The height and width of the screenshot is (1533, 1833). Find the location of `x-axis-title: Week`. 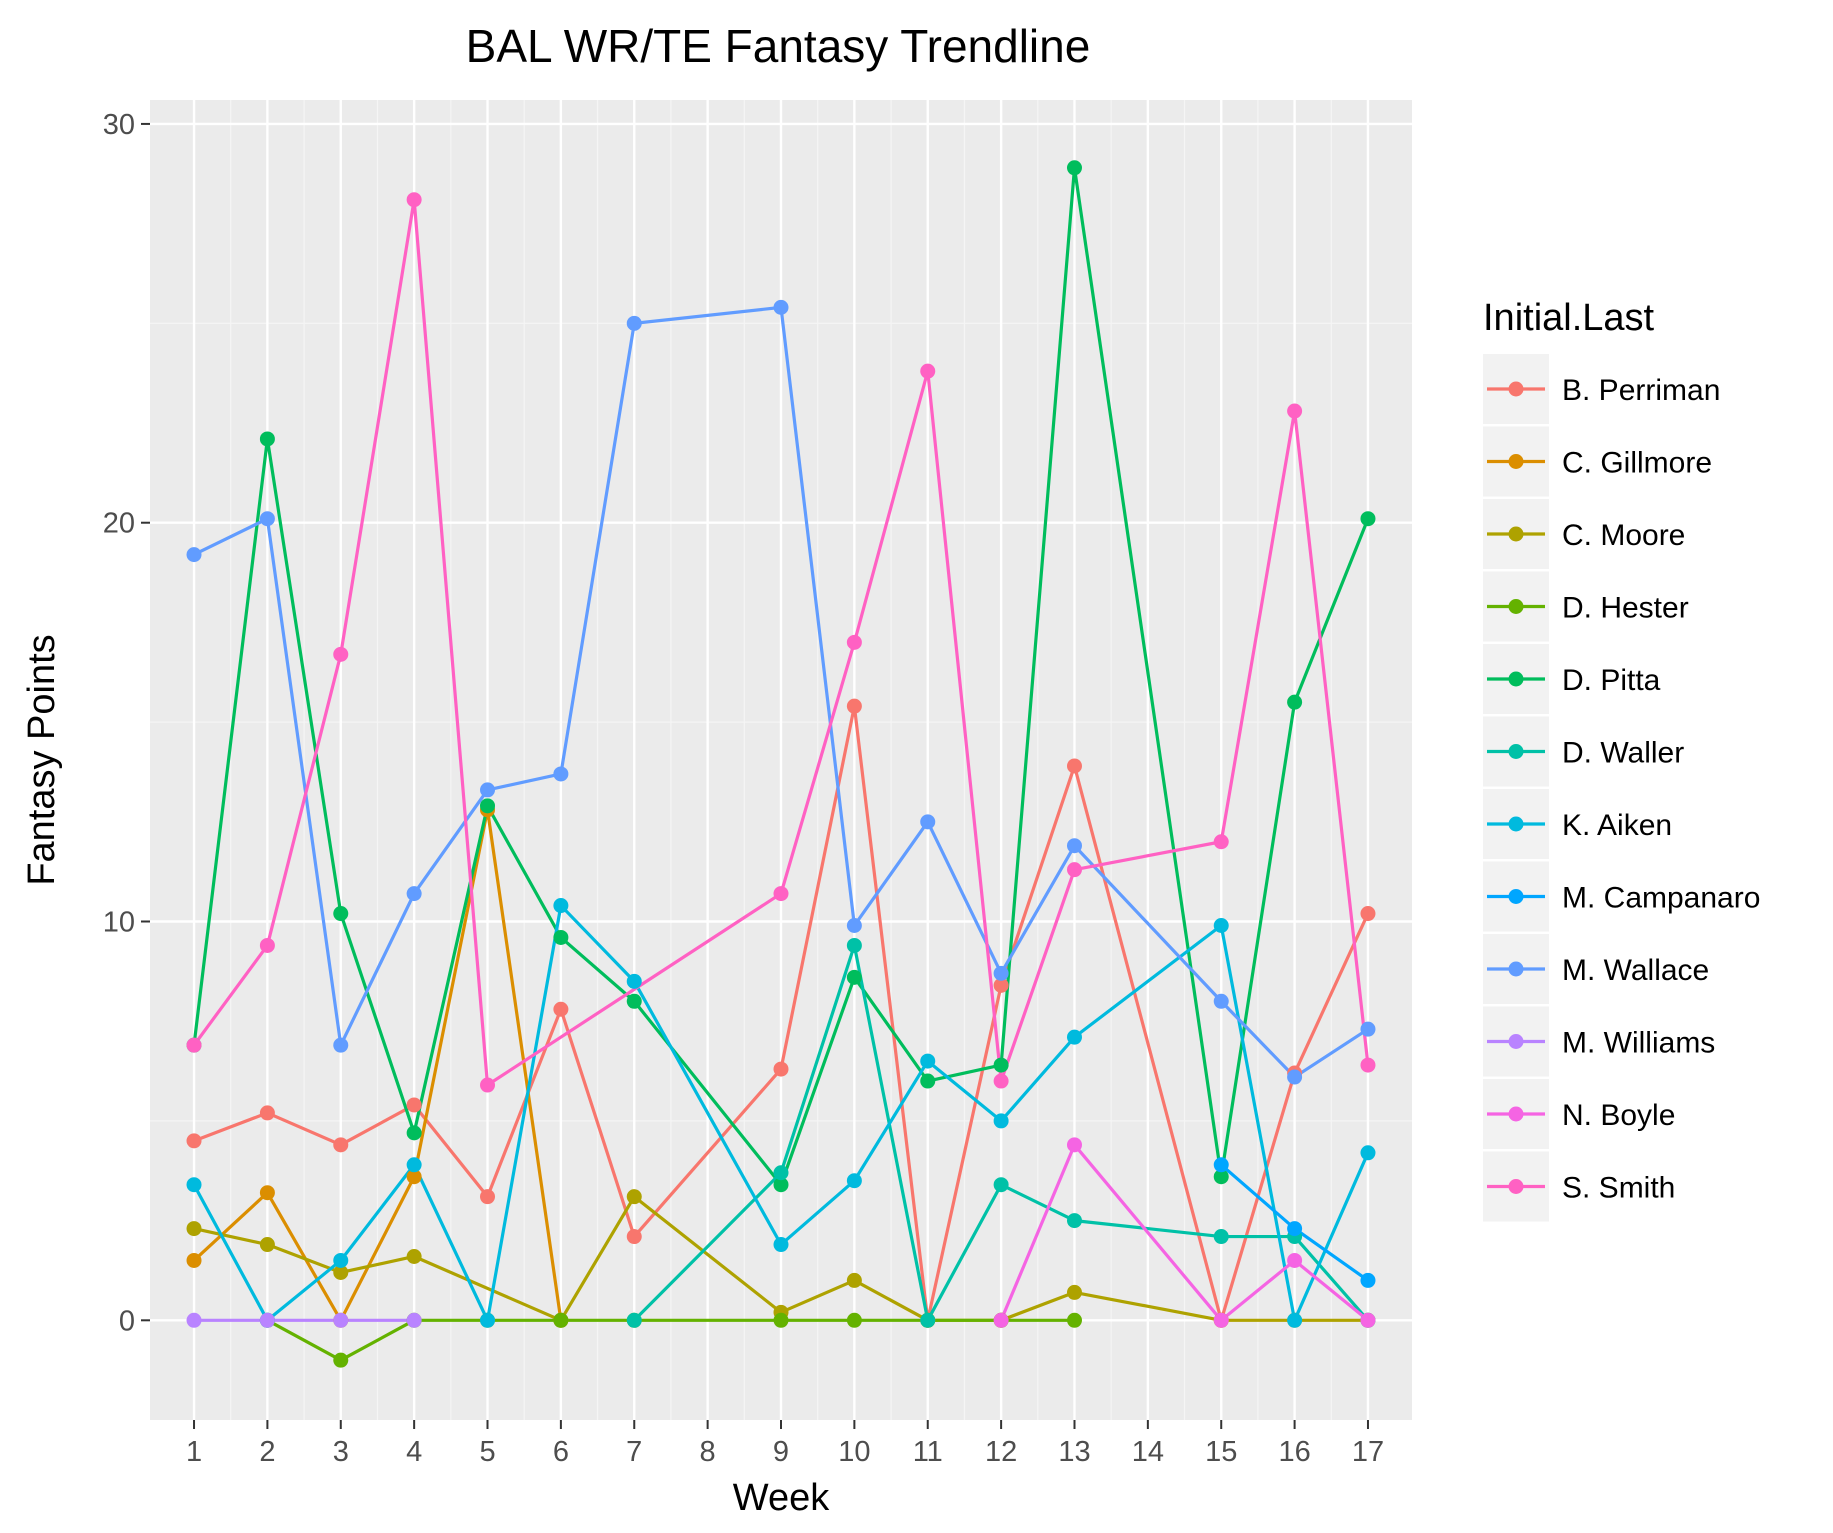

x-axis-title: Week is located at coordinates (781, 1498).